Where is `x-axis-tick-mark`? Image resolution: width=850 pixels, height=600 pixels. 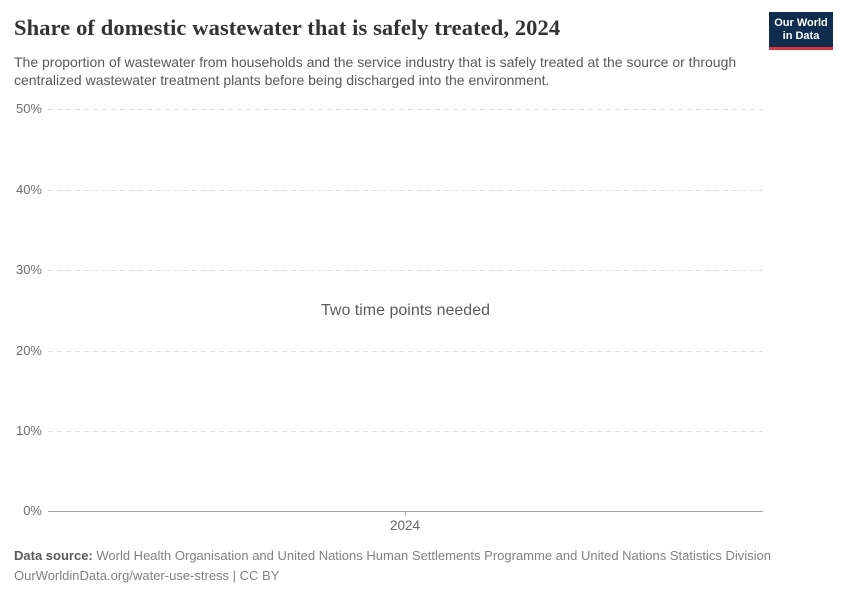
x-axis-tick-mark is located at coordinates (405, 513).